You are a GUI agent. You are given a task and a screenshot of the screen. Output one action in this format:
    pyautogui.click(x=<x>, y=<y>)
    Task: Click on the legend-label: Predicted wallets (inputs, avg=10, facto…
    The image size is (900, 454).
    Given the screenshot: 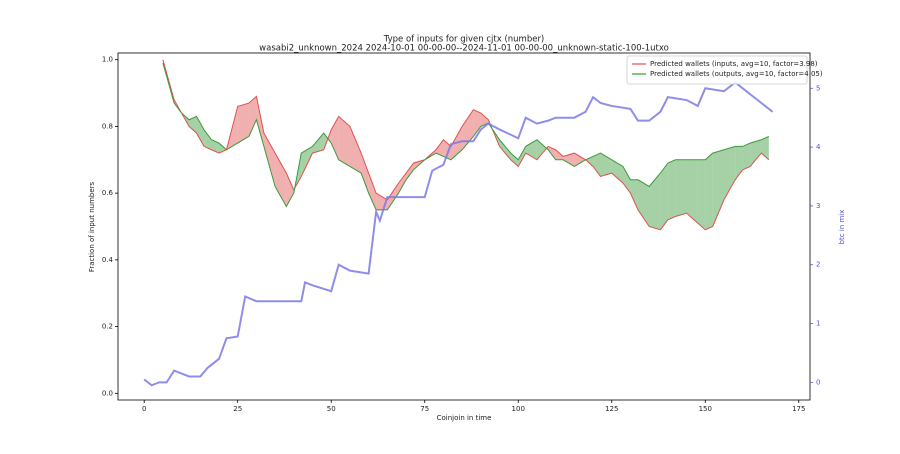 What is the action you would take?
    pyautogui.click(x=734, y=64)
    